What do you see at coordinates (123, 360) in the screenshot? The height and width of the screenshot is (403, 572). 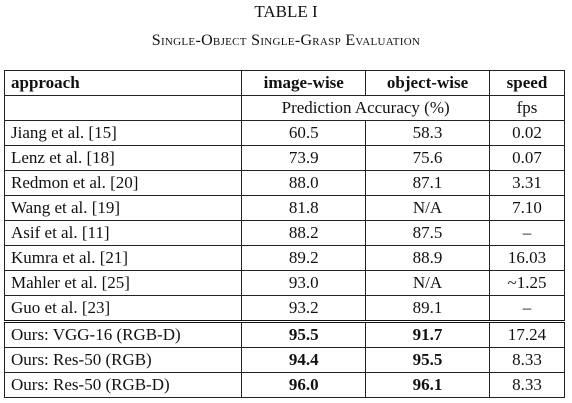 I see `cell-approach: Ours: Res-50 (RGB)` at bounding box center [123, 360].